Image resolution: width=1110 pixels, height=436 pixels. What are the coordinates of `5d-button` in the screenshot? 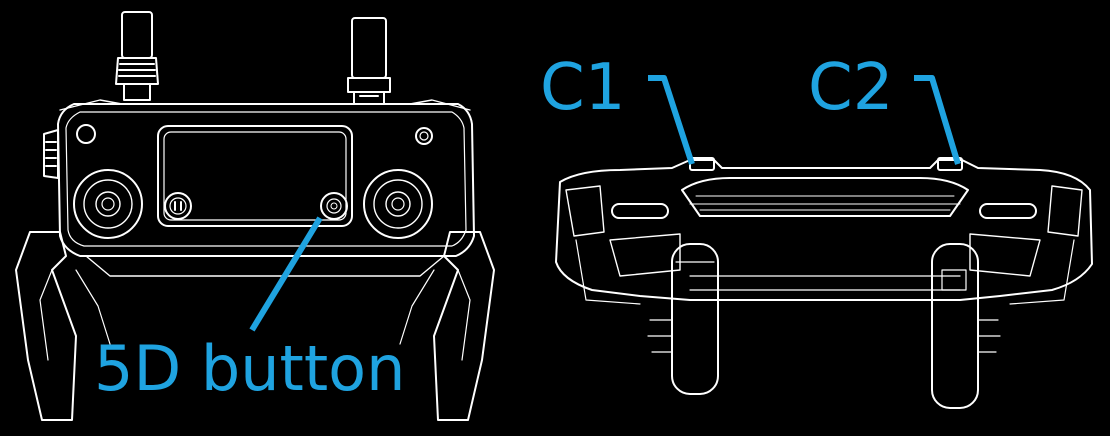 It's located at (334, 206).